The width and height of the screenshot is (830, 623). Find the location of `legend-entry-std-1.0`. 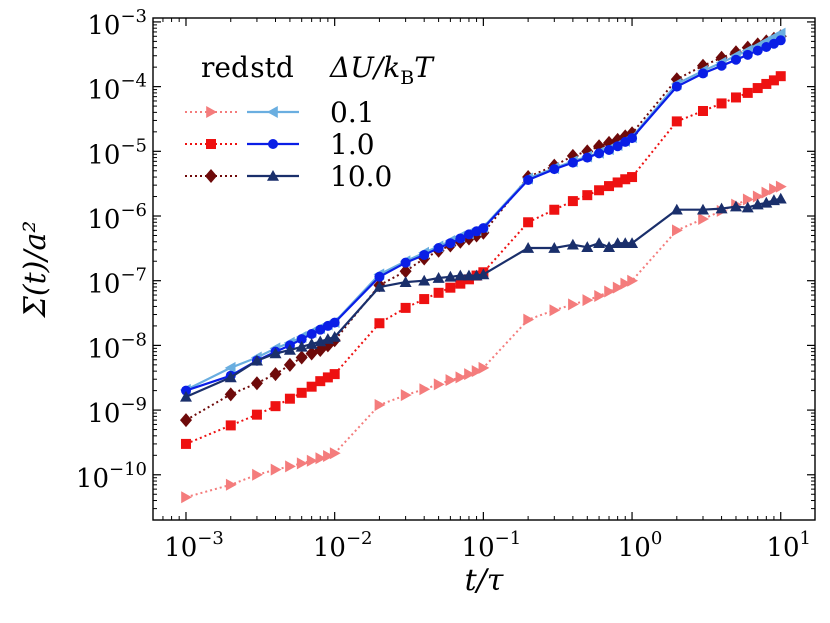

legend-entry-std-1.0 is located at coordinates (273, 144).